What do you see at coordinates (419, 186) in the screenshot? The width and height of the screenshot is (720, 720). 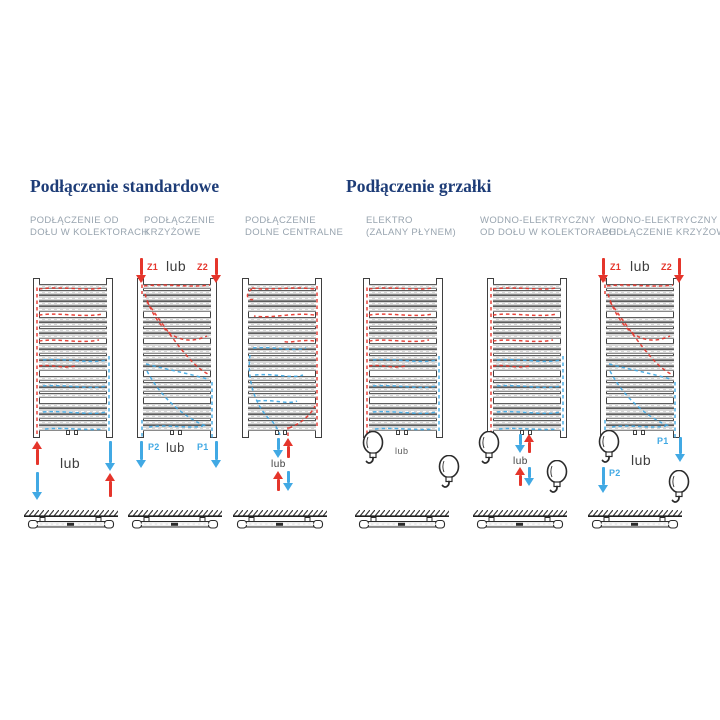 I see `section-title-heater: Podłączenie grzałki` at bounding box center [419, 186].